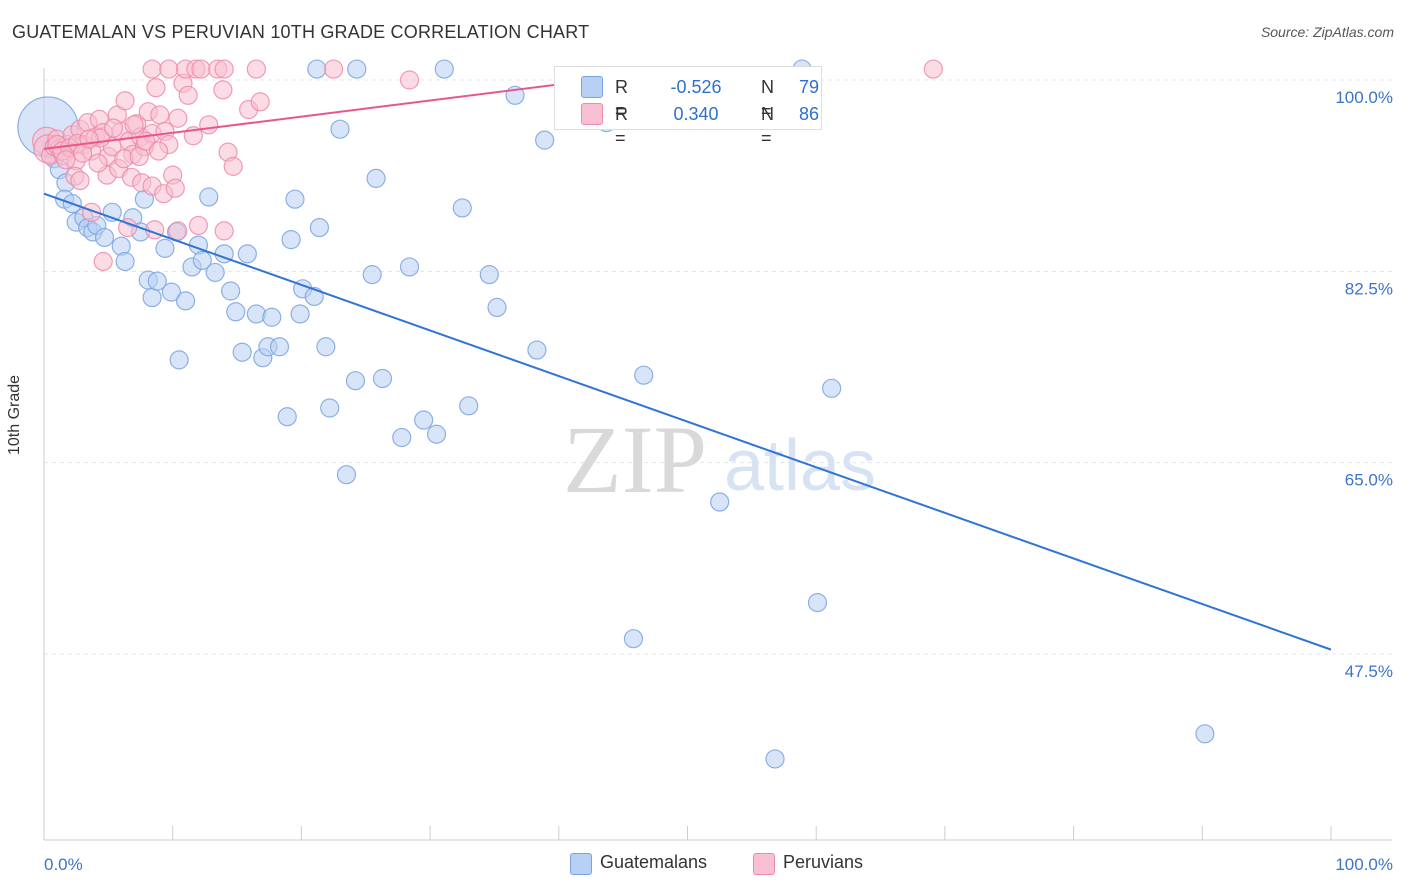 The image size is (1406, 892). I want to click on x-tick-label-1: 100.0%, so click(1364, 864).